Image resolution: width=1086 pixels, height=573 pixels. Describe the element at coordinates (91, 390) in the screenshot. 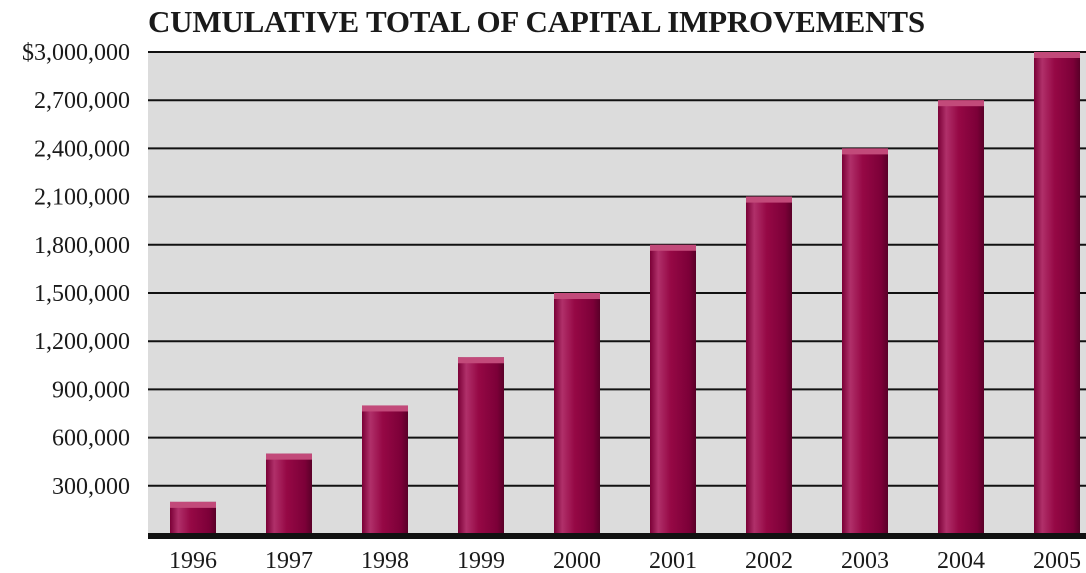

I see `y-tick-label: 900,000` at that location.